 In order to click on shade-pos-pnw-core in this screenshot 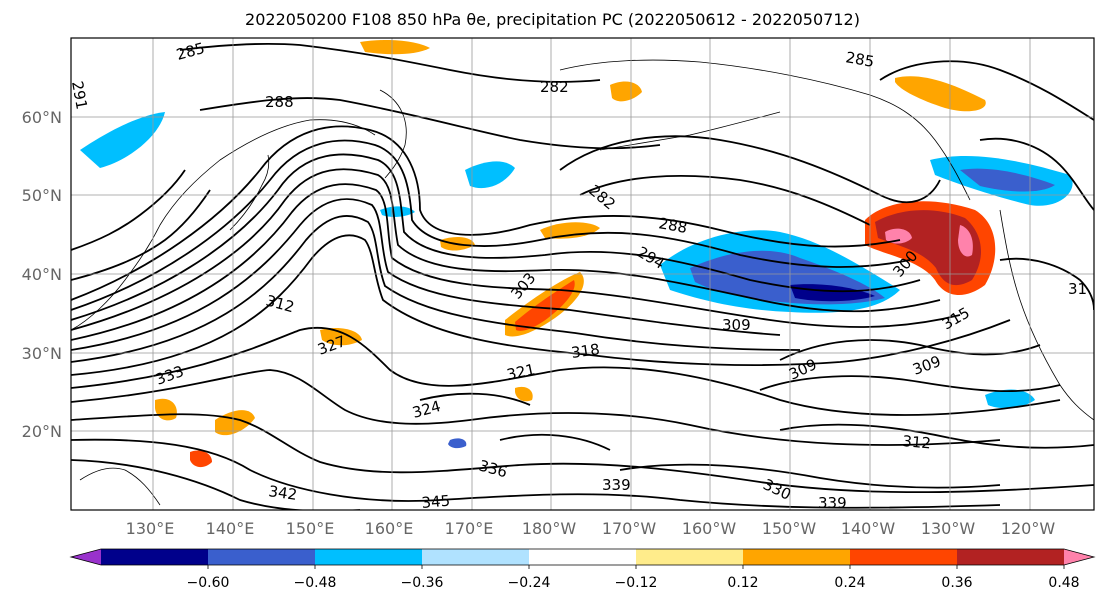, I will do `click(928, 248)`.